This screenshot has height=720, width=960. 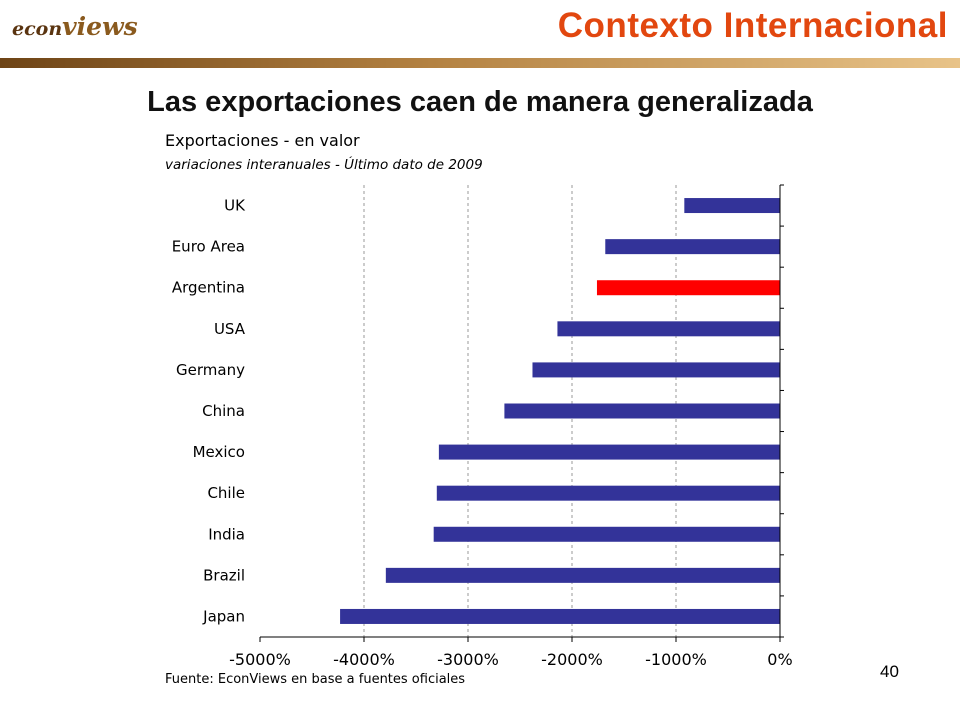 What do you see at coordinates (226, 493) in the screenshot?
I see `category-label: Chile` at bounding box center [226, 493].